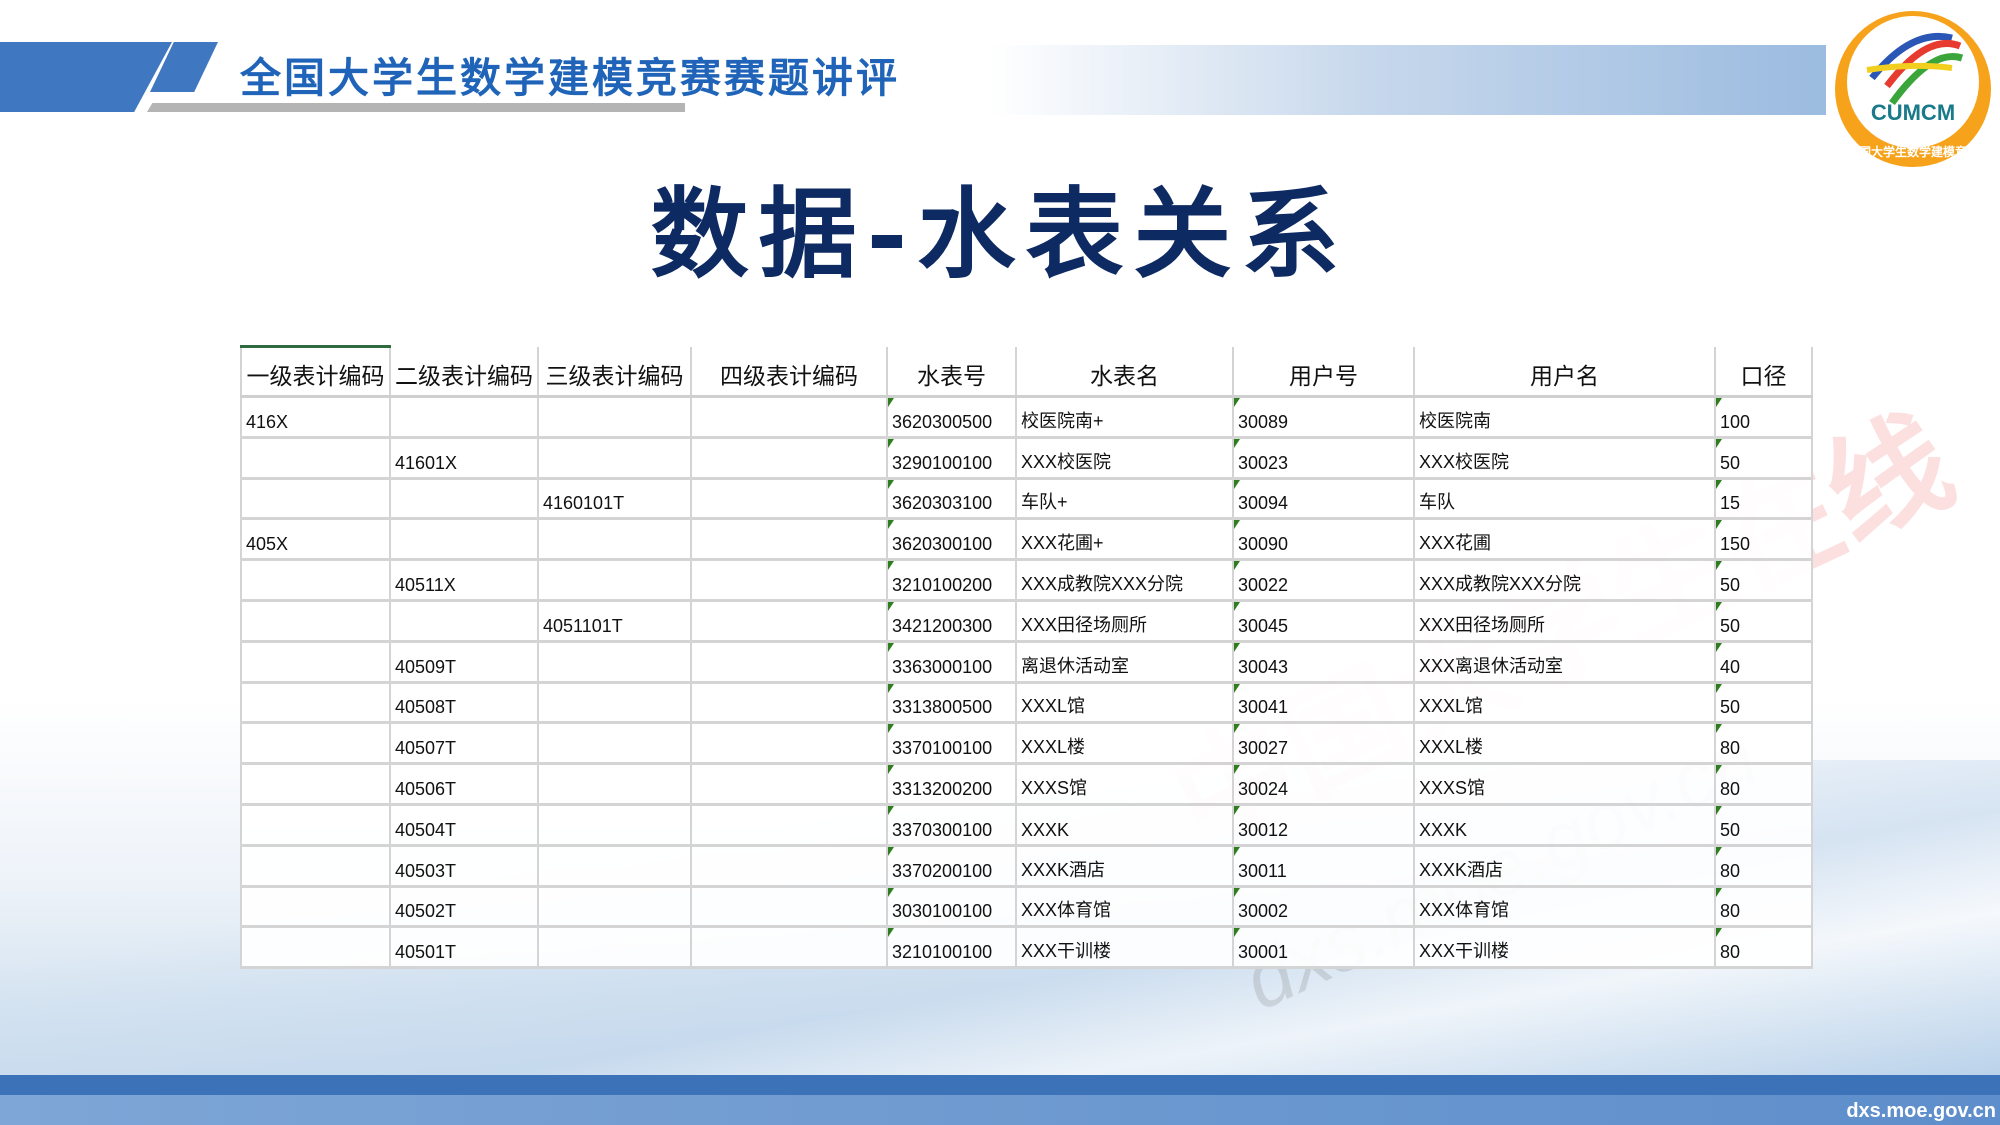 The height and width of the screenshot is (1125, 2000). Describe the element at coordinates (951, 703) in the screenshot. I see `table-cell: 3313800500` at that location.